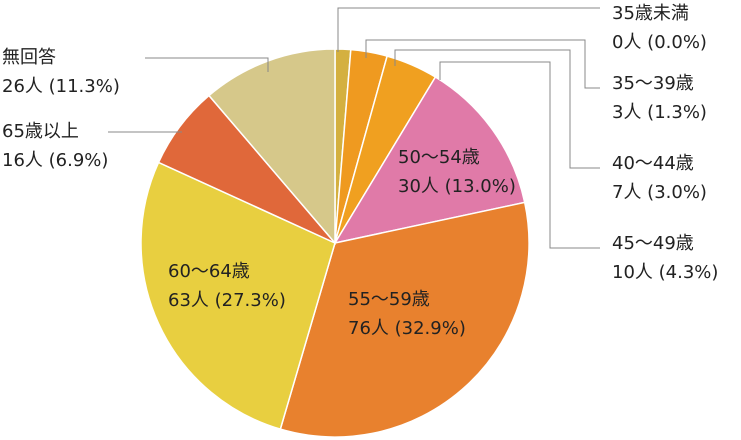  Describe the element at coordinates (407, 314) in the screenshot. I see `data-label: 55～59歳 76人 (32.9%)` at that location.